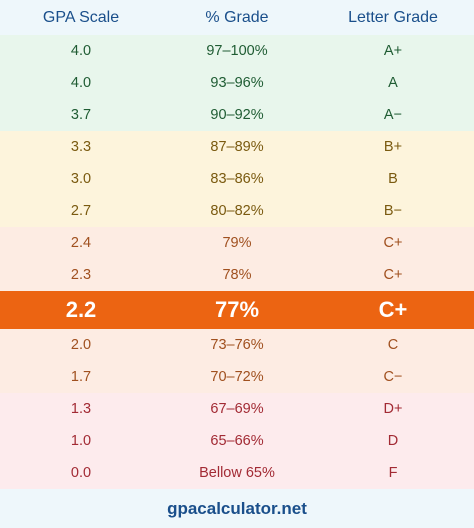 This screenshot has width=474, height=528. What do you see at coordinates (393, 377) in the screenshot?
I see `letter-cell: C−` at bounding box center [393, 377].